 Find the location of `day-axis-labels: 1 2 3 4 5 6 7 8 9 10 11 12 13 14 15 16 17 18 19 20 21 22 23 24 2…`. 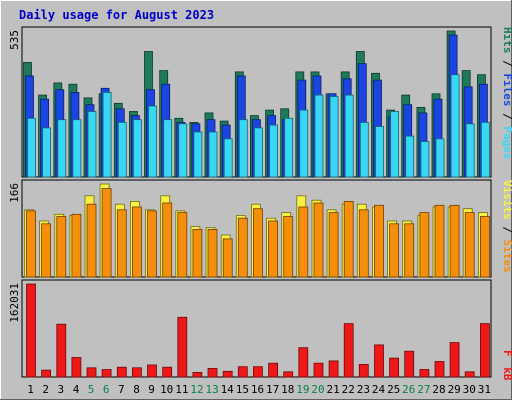

day-axis-labels: 1 2 3 4 5 6 7 8 9 10 11 12 13 14 15 16 17 18 19 20 21 22 23 24 2… is located at coordinates (259, 389).